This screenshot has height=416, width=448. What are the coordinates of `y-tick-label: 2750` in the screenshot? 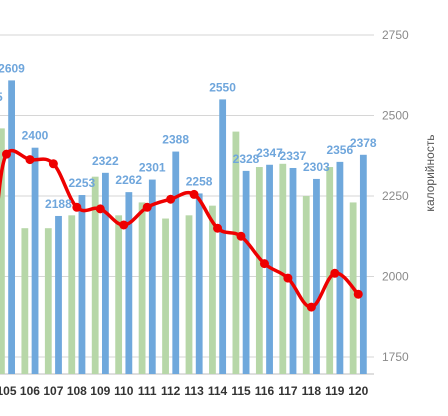 It's located at (395, 35).